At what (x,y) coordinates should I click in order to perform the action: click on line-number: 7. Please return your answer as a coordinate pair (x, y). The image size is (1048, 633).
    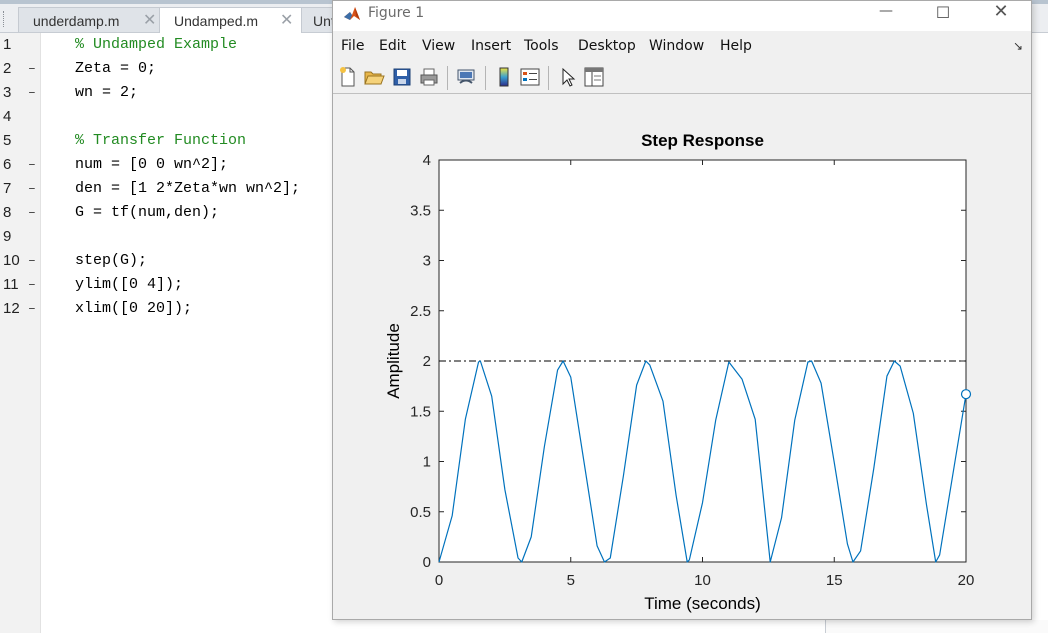
    Looking at the image, I should click on (7, 188).